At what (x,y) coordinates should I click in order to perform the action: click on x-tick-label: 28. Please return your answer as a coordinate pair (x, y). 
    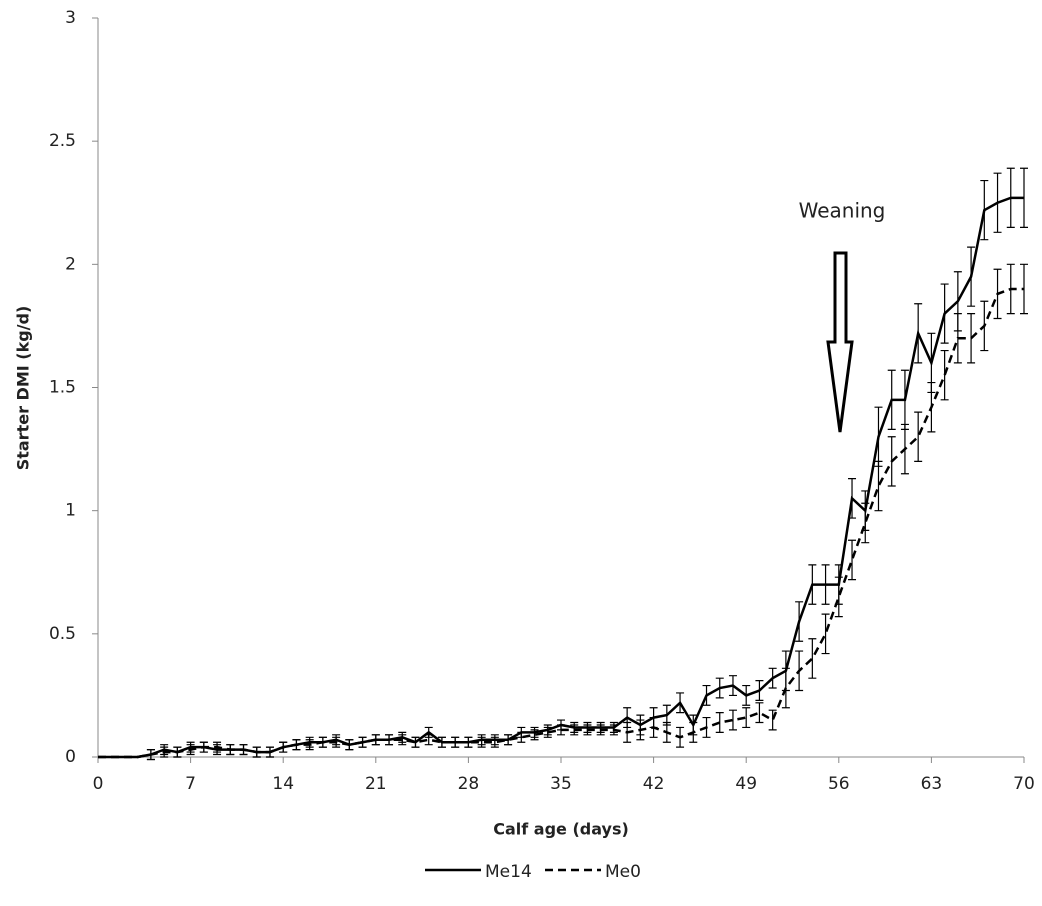
    Looking at the image, I should click on (469, 784).